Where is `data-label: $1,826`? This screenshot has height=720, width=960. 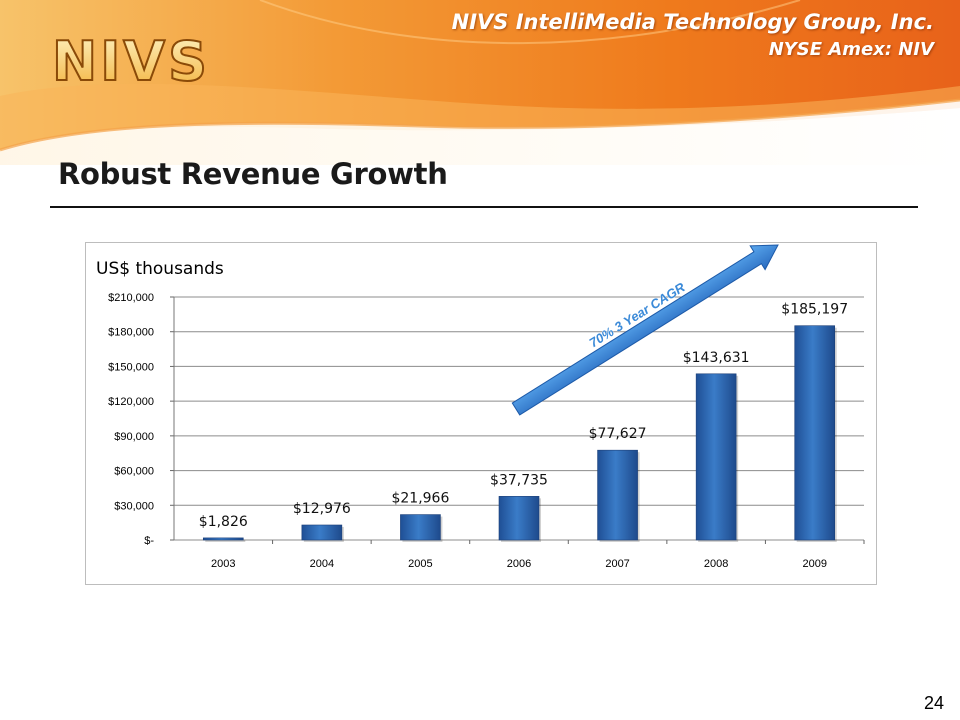 data-label: $1,826 is located at coordinates (223, 522).